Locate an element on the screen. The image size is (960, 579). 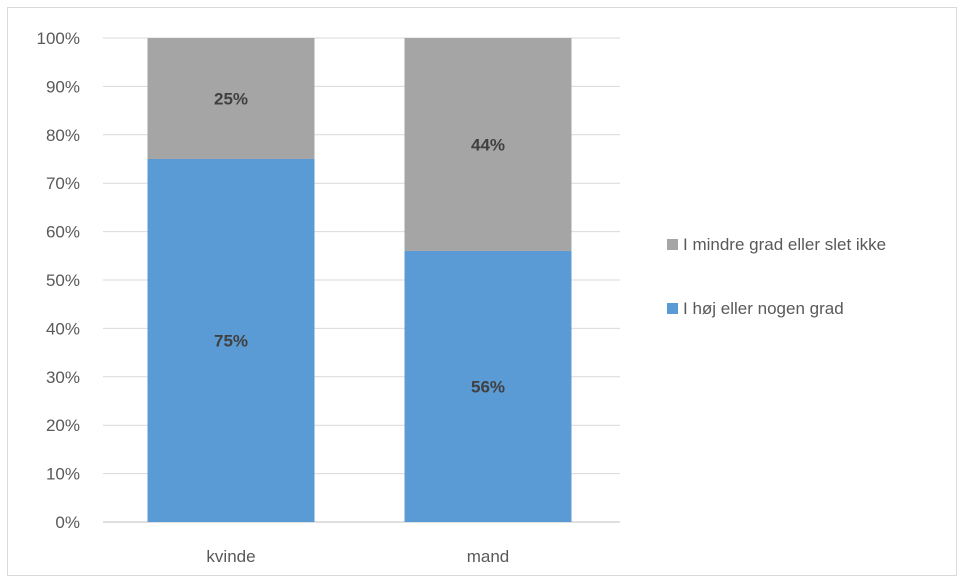
legend-label: I høj eller nogen grad is located at coordinates (763, 308).